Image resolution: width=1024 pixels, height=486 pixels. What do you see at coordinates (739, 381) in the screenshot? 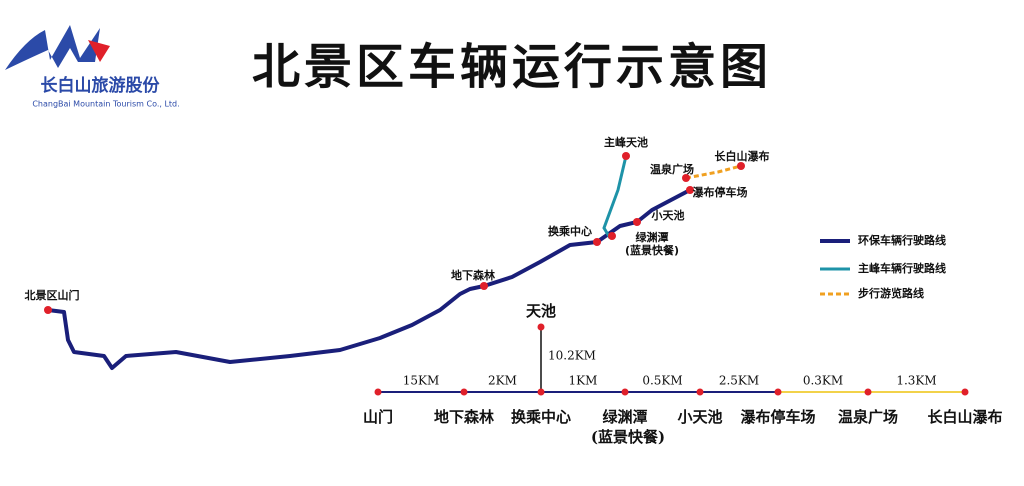
I see `segment-distance: 2.5KM` at bounding box center [739, 381].